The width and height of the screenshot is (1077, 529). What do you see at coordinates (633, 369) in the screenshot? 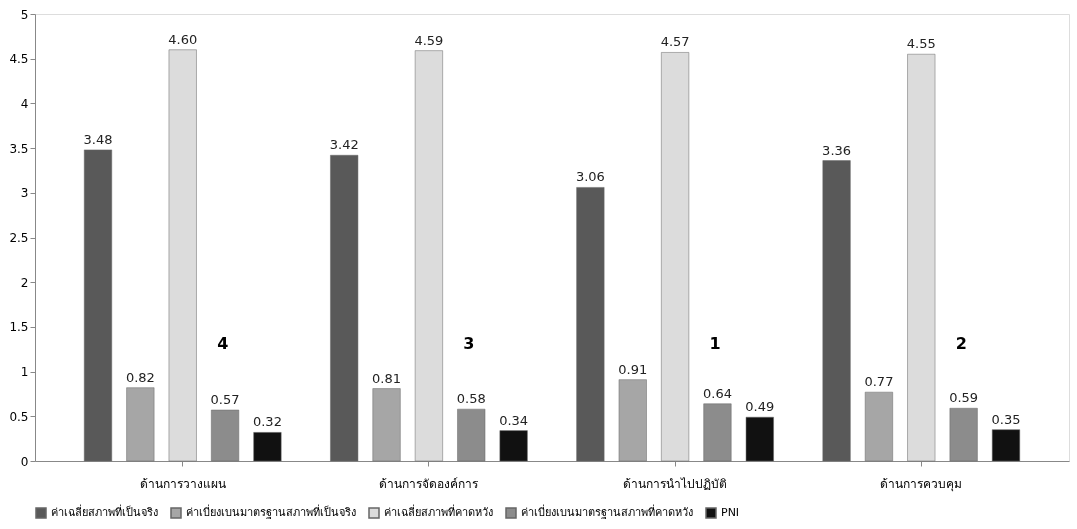
I see `data-label: 0.91` at bounding box center [633, 369].